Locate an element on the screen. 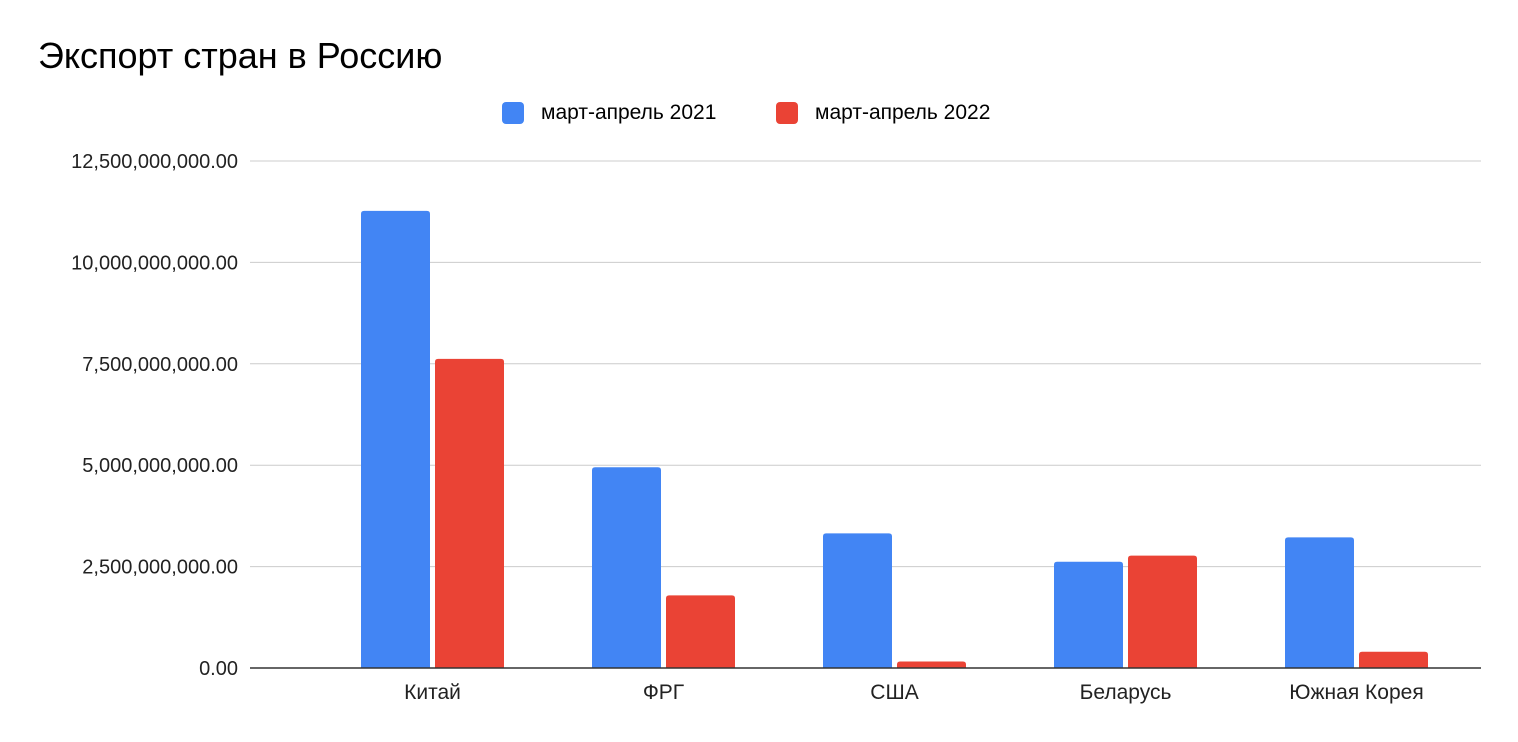 The height and width of the screenshot is (742, 1518). legend-swatch-2021 is located at coordinates (513, 113).